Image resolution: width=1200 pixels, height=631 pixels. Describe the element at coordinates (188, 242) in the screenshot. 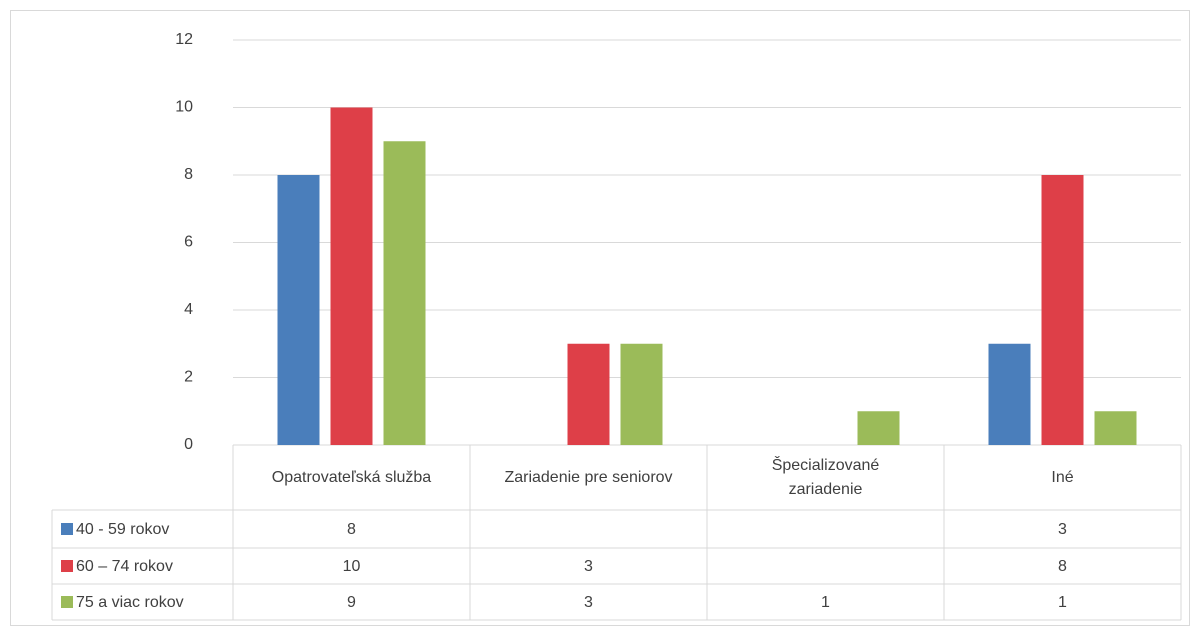

I see `y-tick-label: 6` at that location.